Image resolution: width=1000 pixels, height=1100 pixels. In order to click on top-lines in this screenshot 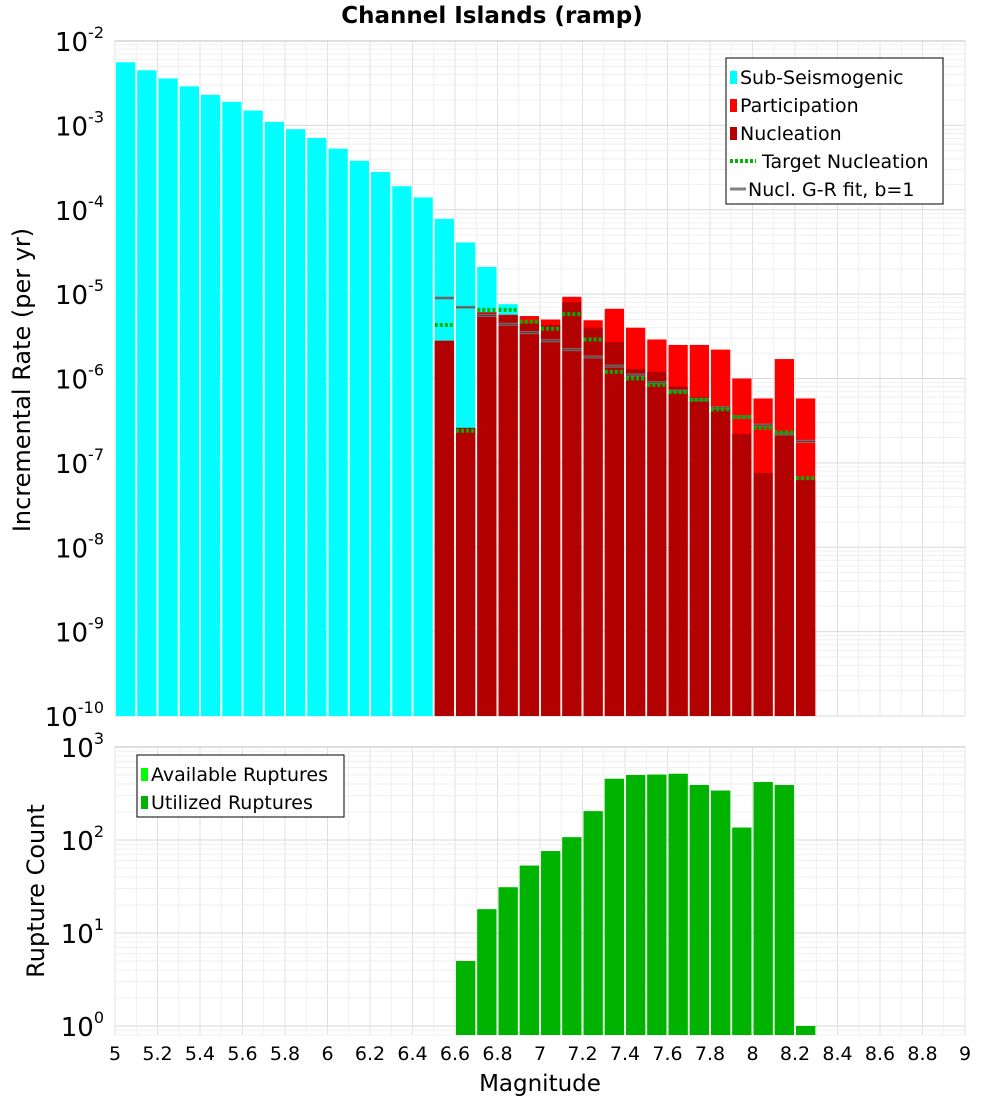, I will do `click(625, 388)`.